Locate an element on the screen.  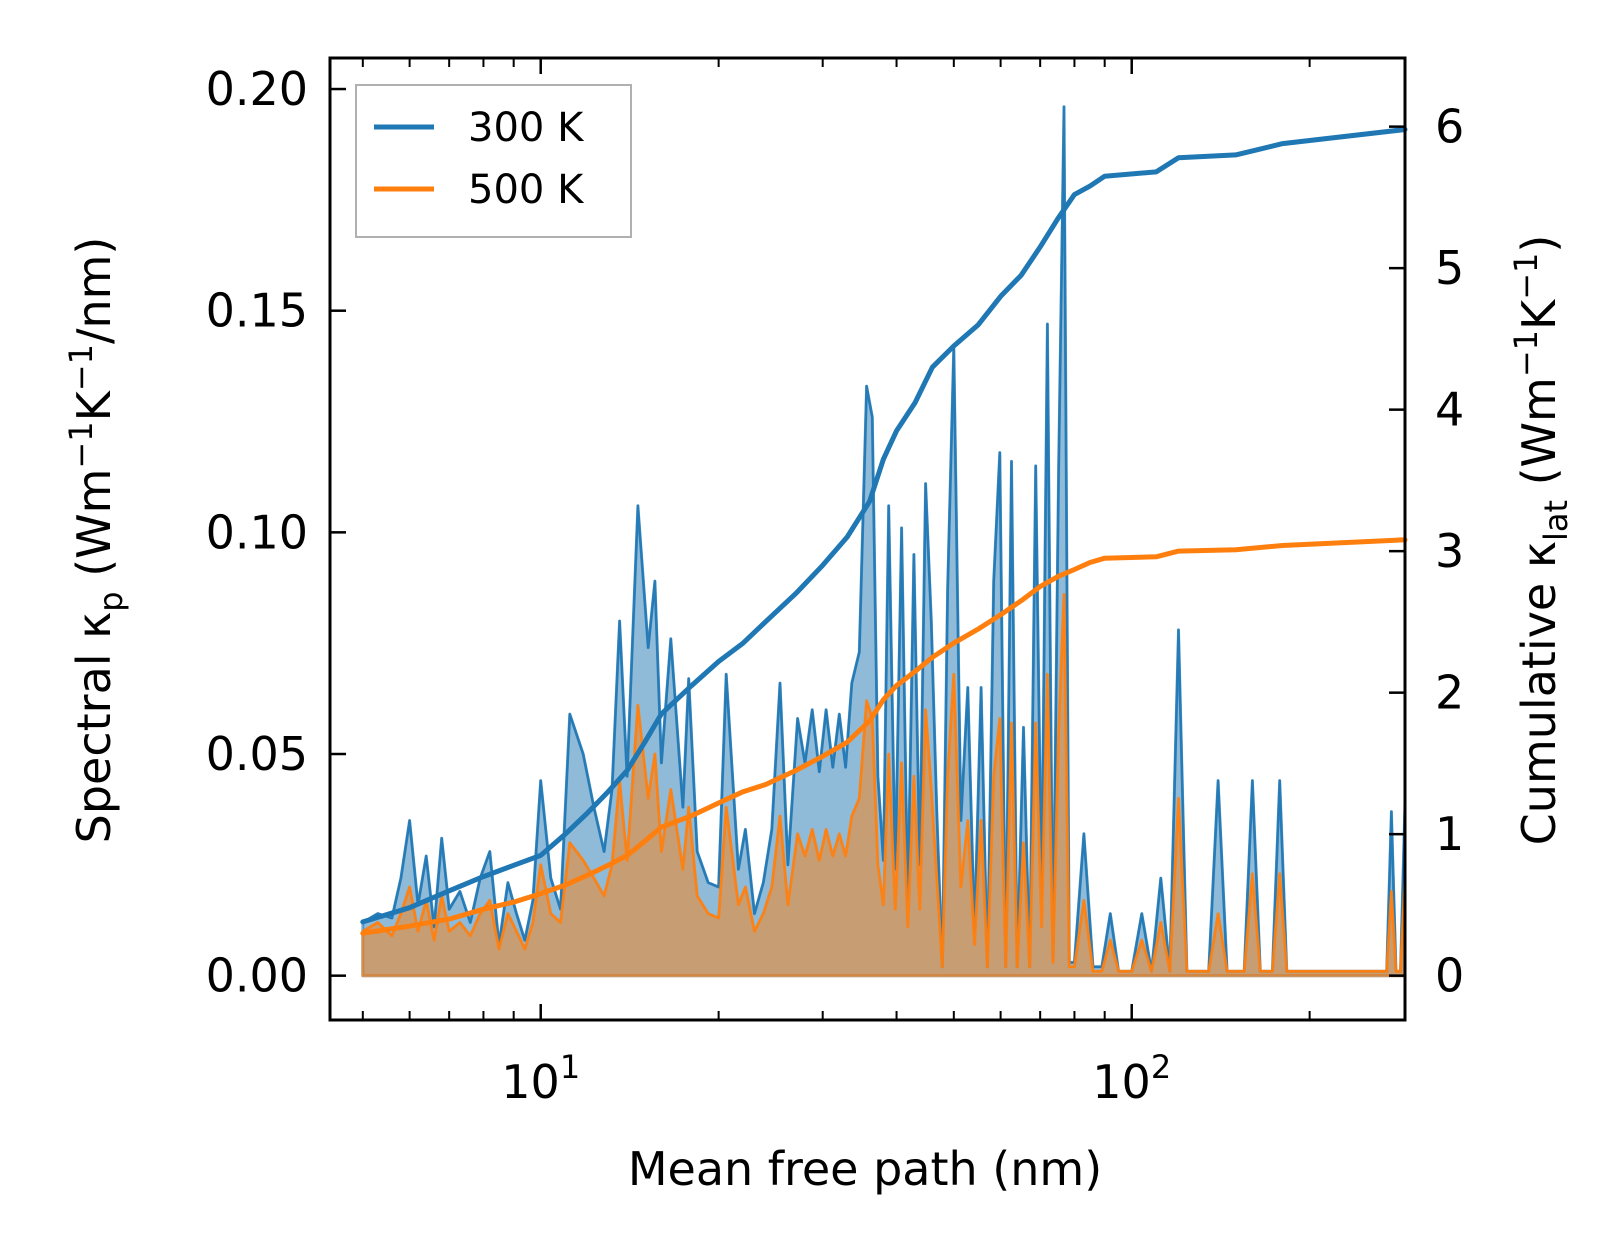
y-right-tick-label: 2 is located at coordinates (1449, 693).